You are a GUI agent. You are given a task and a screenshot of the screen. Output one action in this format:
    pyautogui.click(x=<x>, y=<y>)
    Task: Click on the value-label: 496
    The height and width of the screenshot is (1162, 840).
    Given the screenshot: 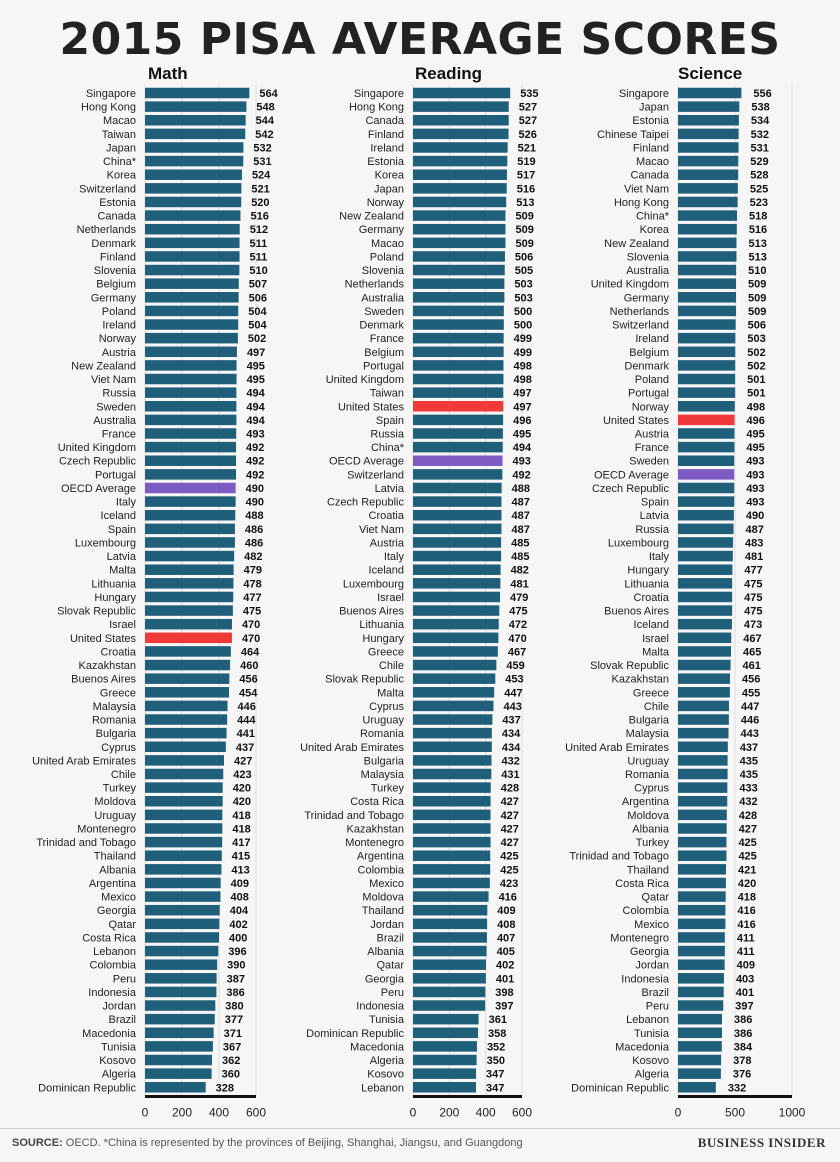 What is the action you would take?
    pyautogui.click(x=756, y=421)
    